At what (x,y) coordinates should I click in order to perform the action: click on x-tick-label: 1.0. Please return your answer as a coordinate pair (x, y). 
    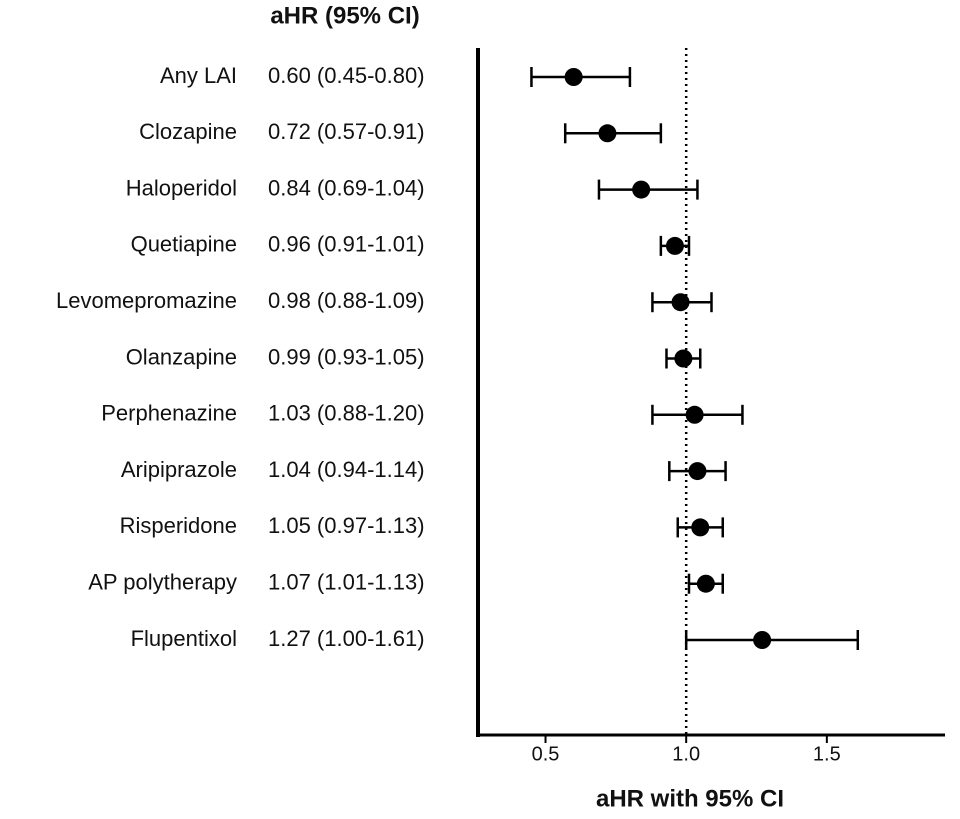
    Looking at the image, I should click on (686, 754).